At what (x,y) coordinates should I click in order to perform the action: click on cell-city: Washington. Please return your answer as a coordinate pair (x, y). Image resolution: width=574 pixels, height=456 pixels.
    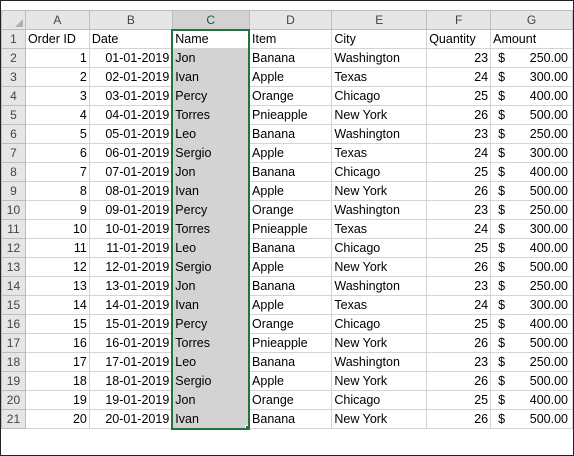
    Looking at the image, I should click on (379, 286).